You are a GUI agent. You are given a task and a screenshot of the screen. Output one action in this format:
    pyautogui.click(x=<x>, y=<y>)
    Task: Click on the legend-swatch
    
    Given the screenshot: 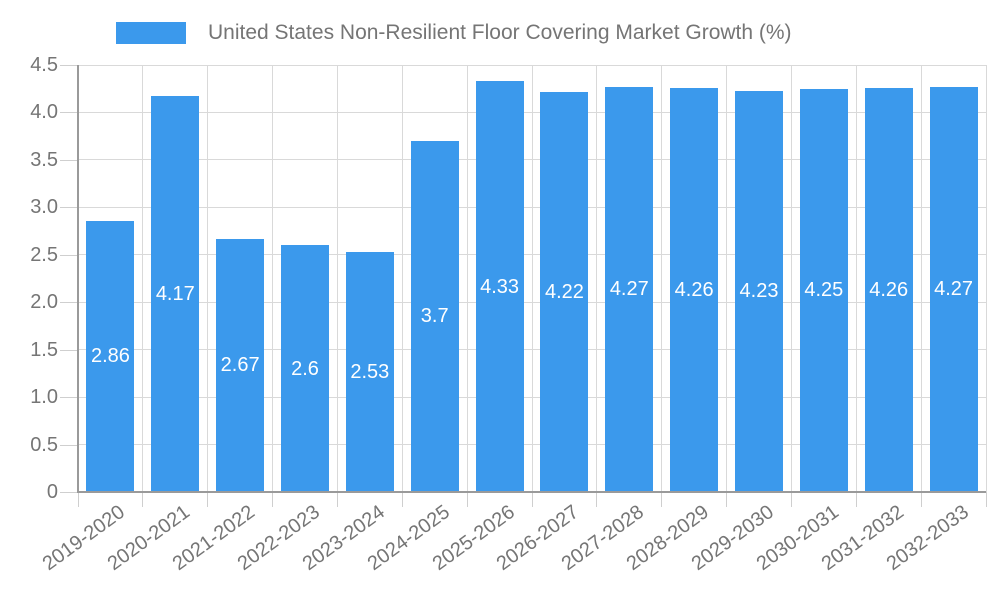 What is the action you would take?
    pyautogui.click(x=151, y=33)
    